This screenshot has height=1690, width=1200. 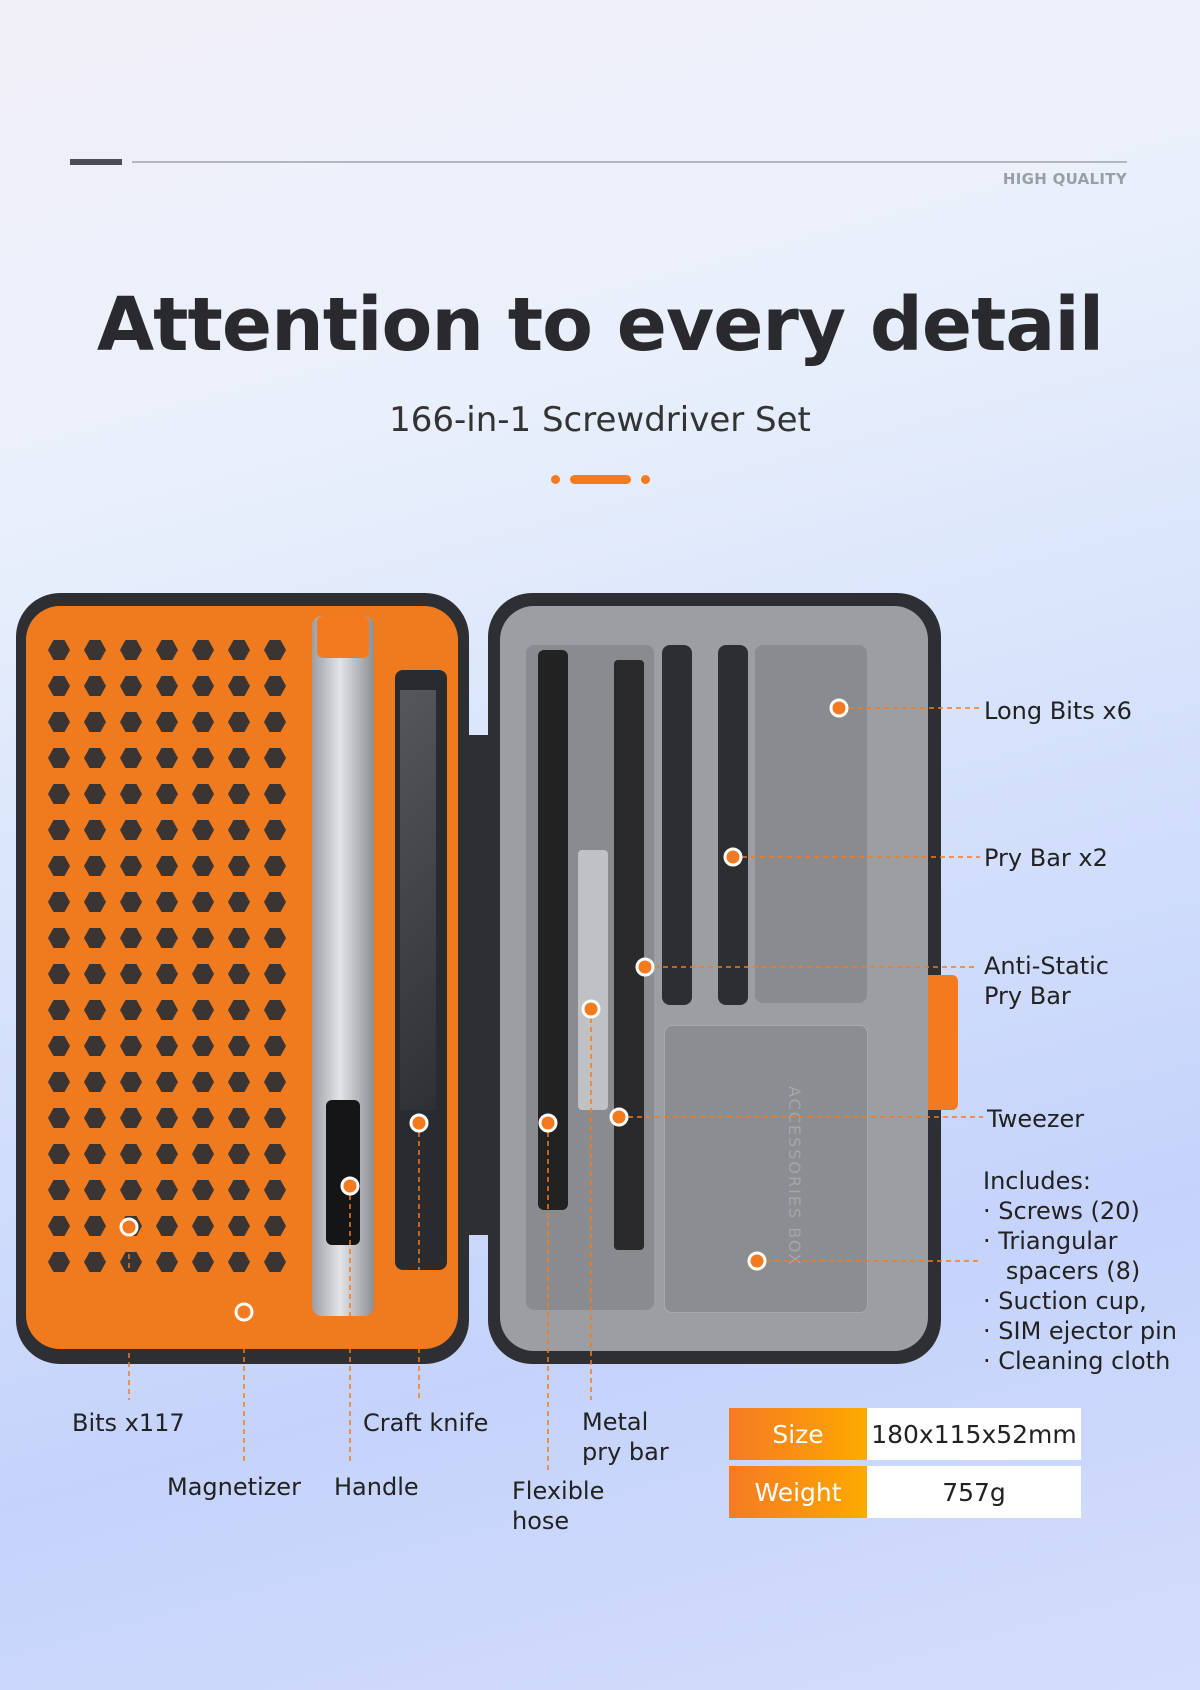 What do you see at coordinates (625, 1452) in the screenshot?
I see `label-metal-2: pry bar` at bounding box center [625, 1452].